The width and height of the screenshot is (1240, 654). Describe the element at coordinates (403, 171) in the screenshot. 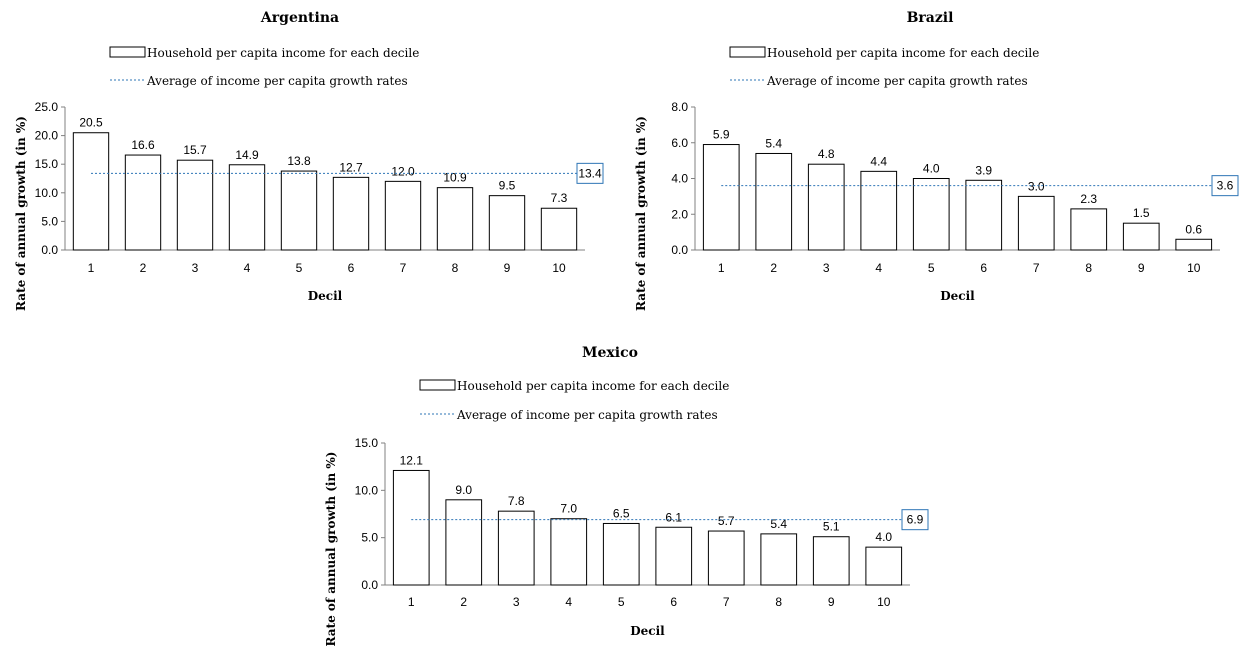

I see `data-label: 12.0` at that location.